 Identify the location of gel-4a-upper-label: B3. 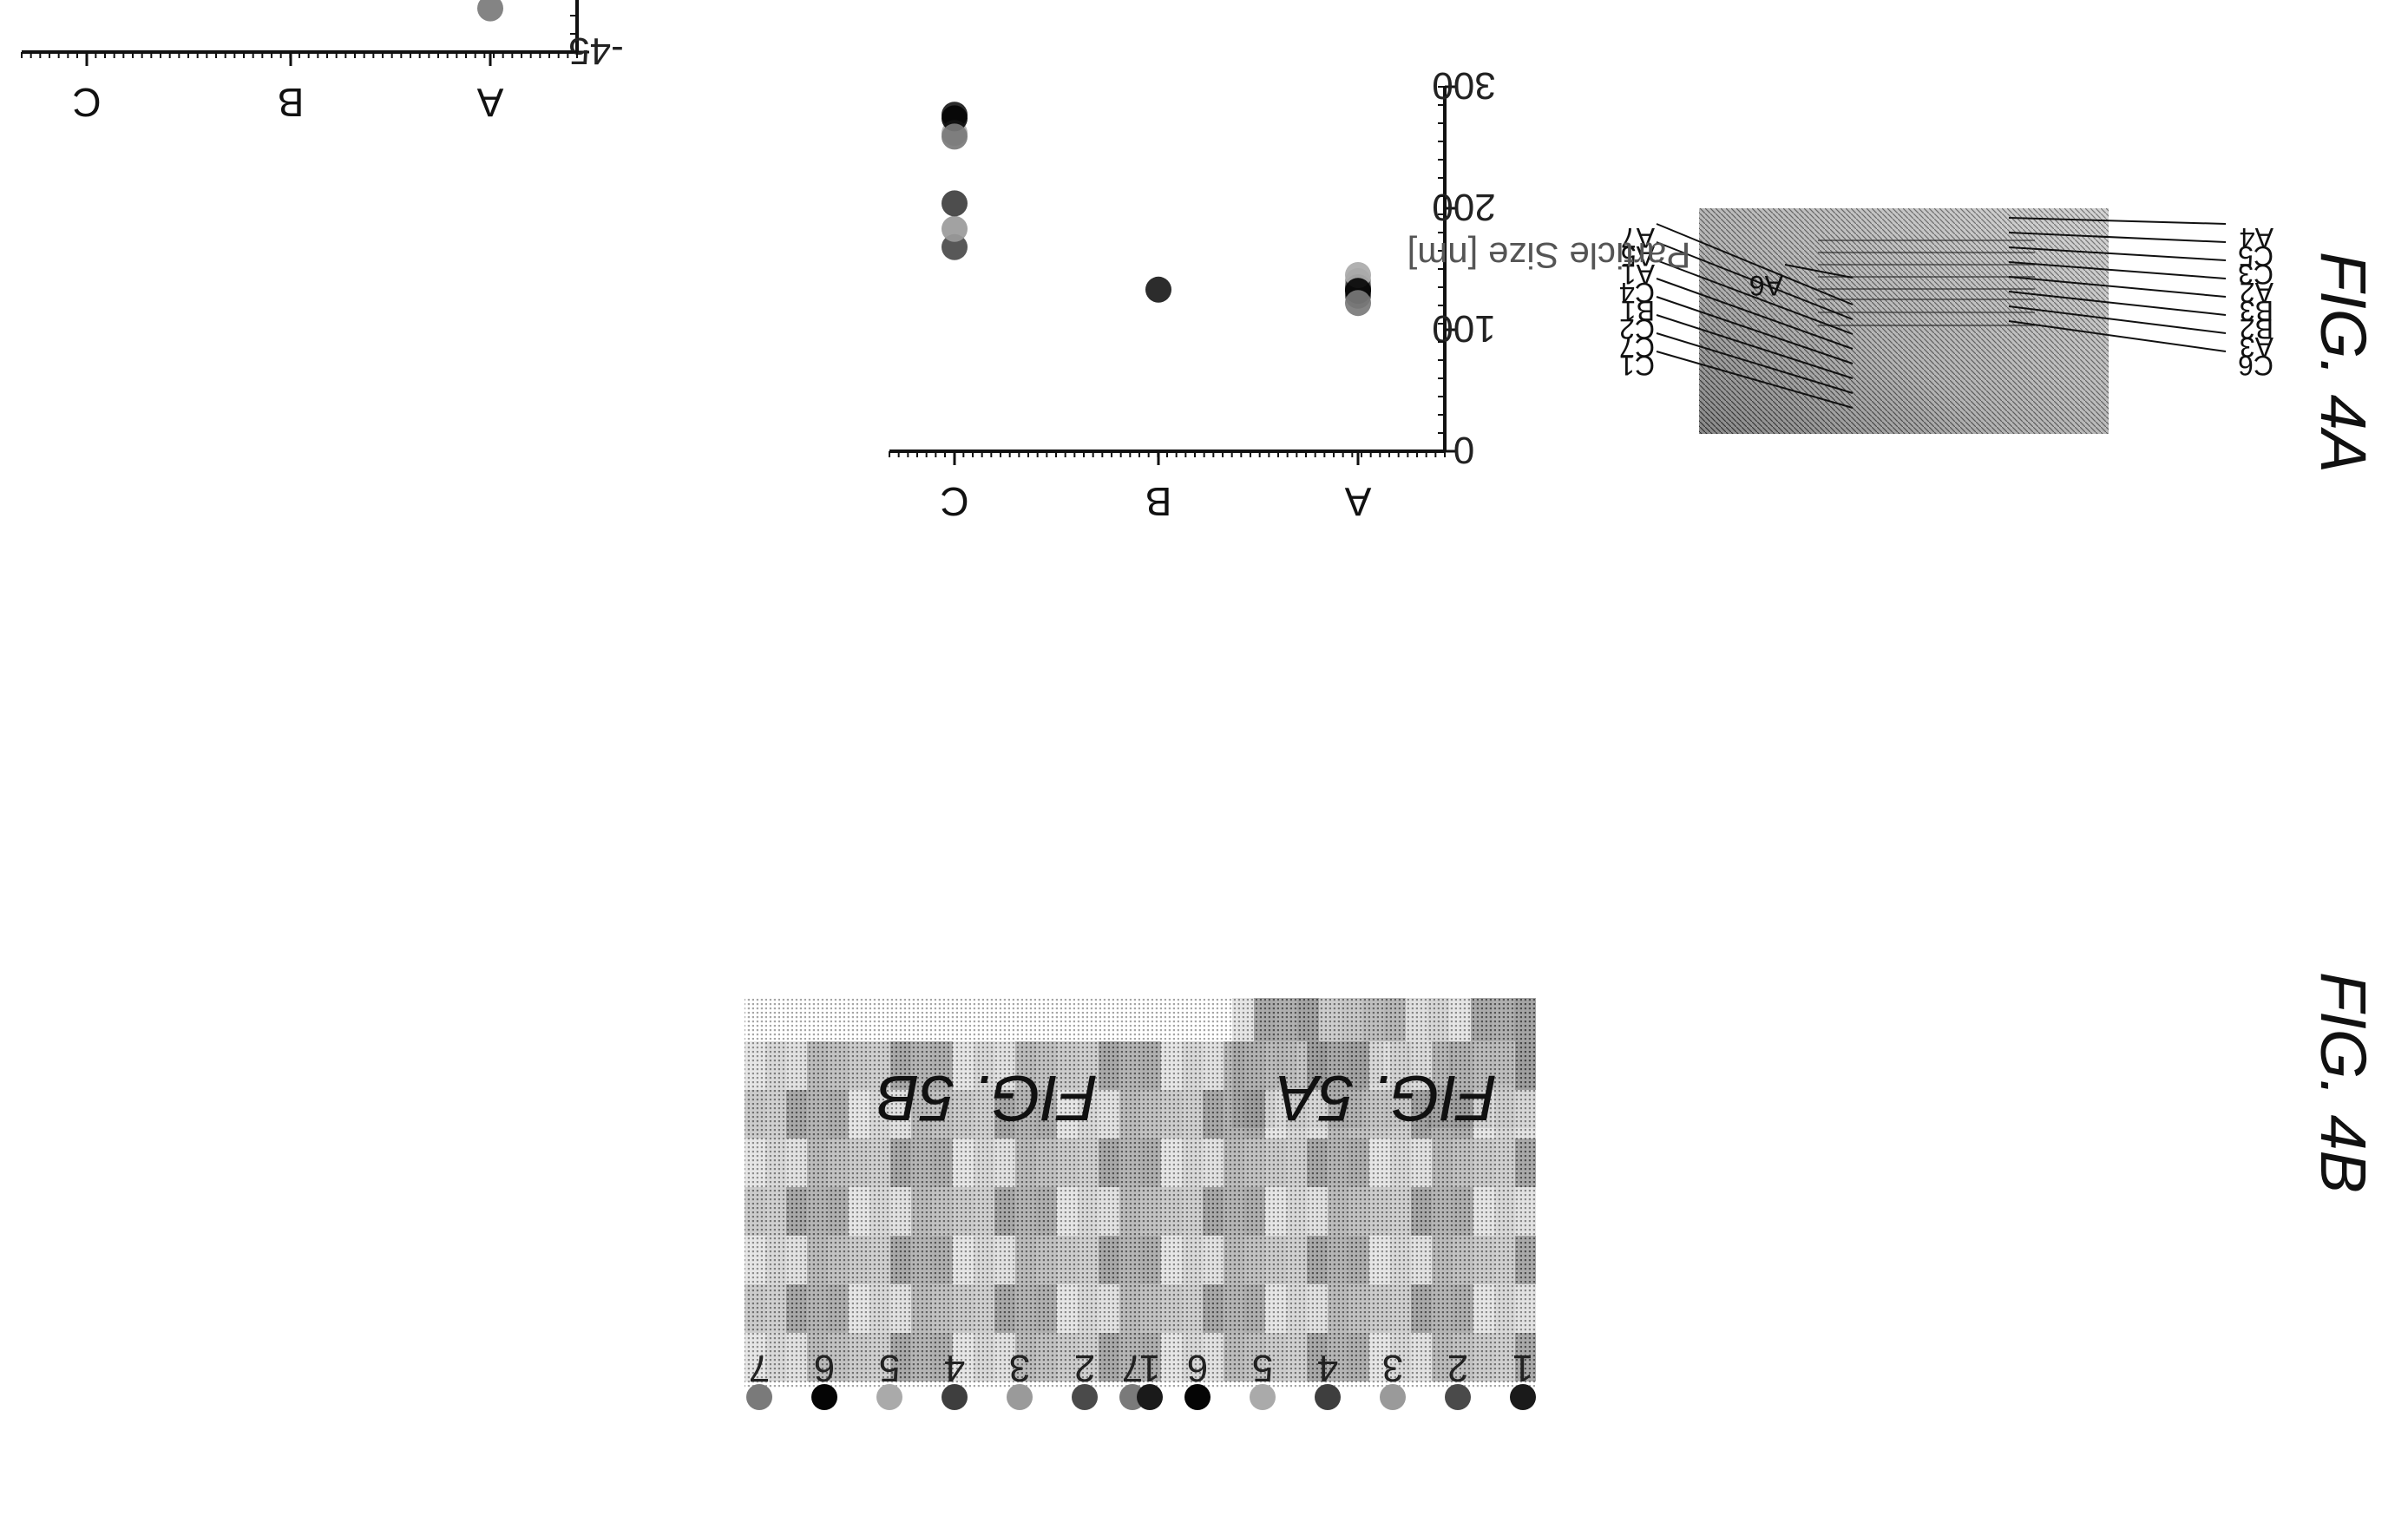
(2256, 310).